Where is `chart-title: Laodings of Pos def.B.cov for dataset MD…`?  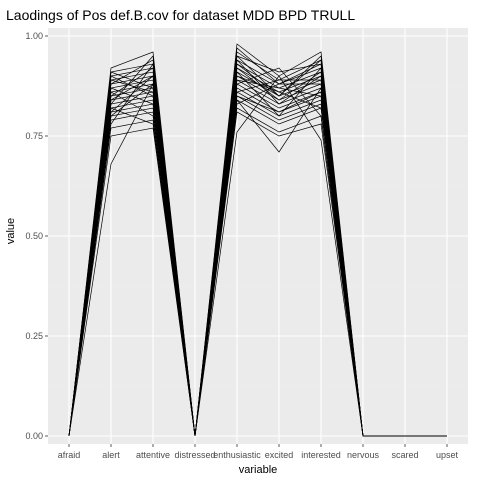
chart-title: Laodings of Pos def.B.cov for dataset MD… is located at coordinates (180, 15).